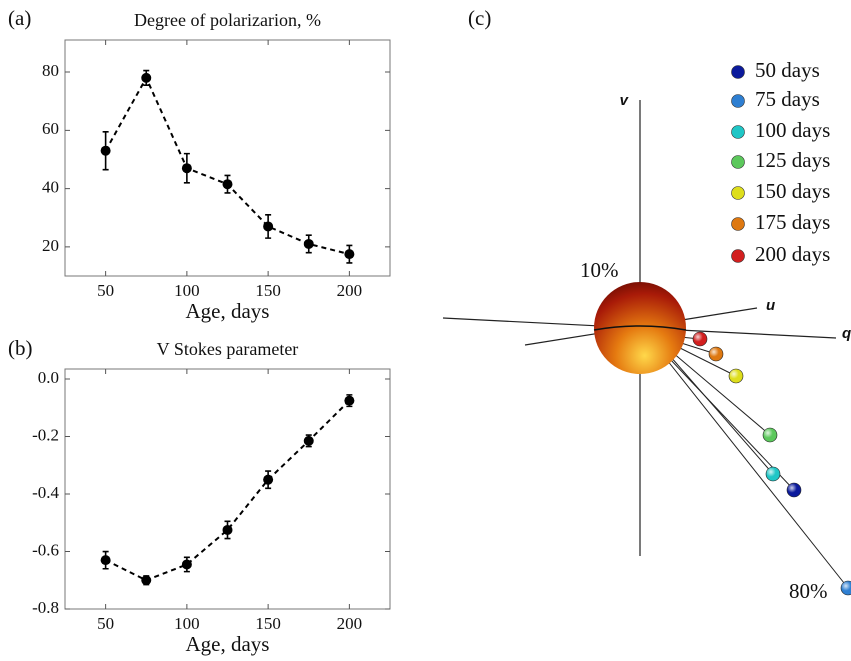 The image size is (851, 661). What do you see at coordinates (50, 70) in the screenshot?
I see `y-tick-label: 80` at bounding box center [50, 70].